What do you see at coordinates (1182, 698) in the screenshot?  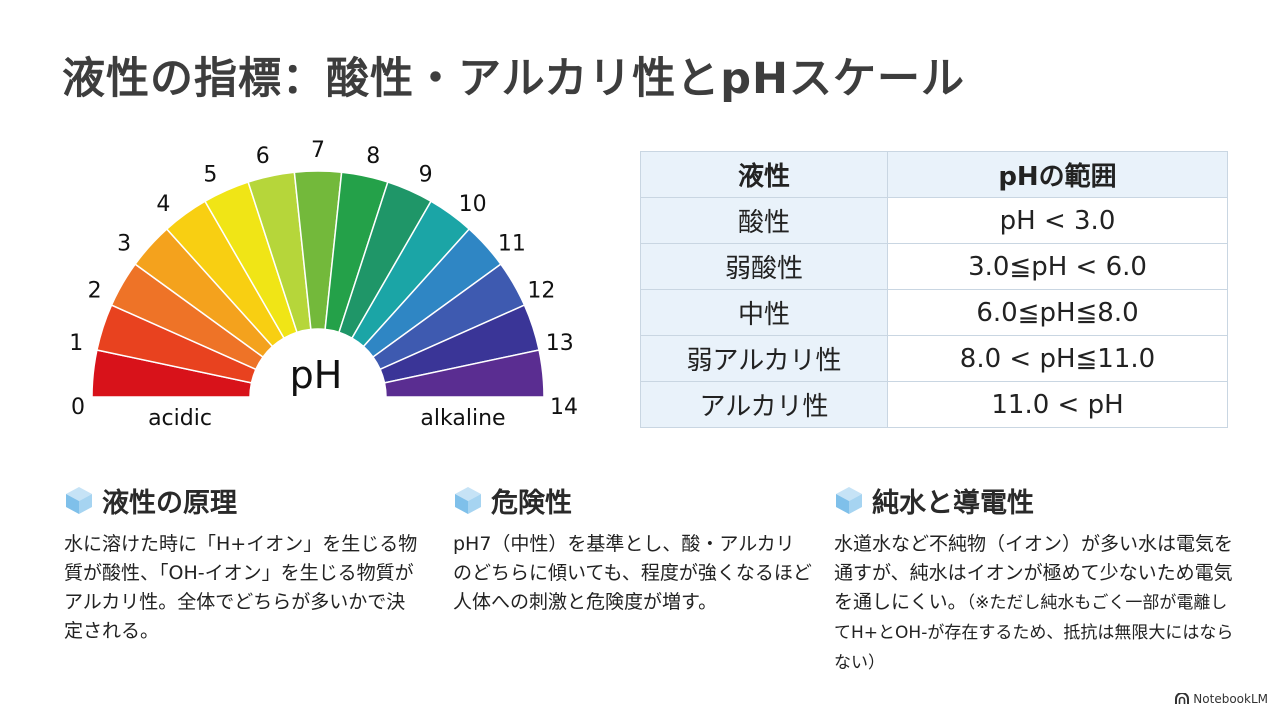 I see `notebooklm-logo-icon` at bounding box center [1182, 698].